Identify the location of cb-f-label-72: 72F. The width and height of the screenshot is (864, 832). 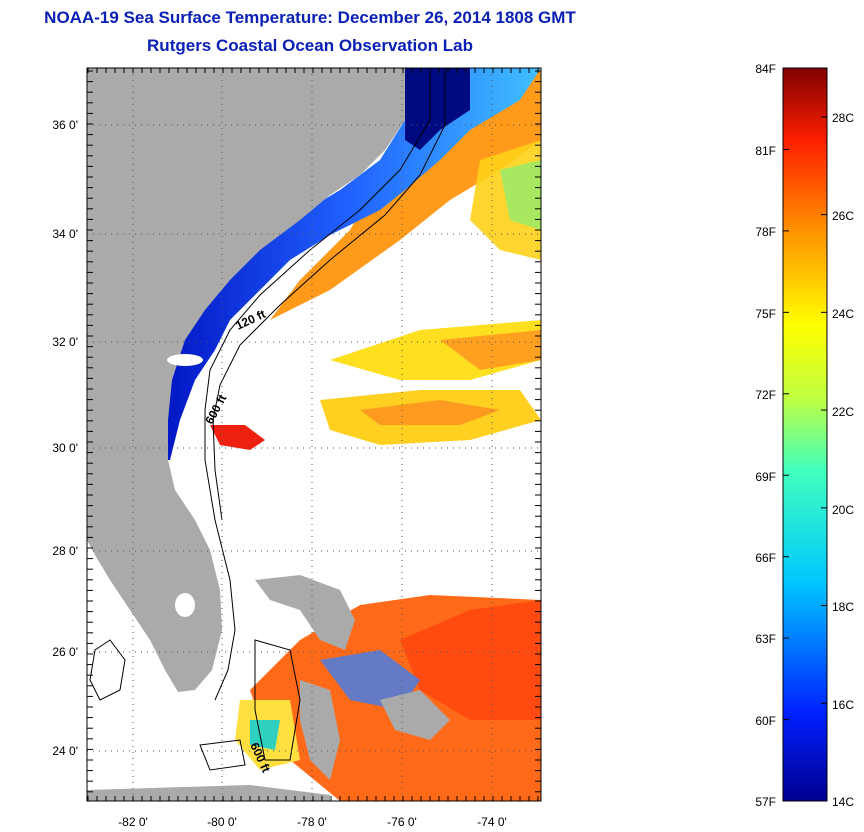
(765, 395).